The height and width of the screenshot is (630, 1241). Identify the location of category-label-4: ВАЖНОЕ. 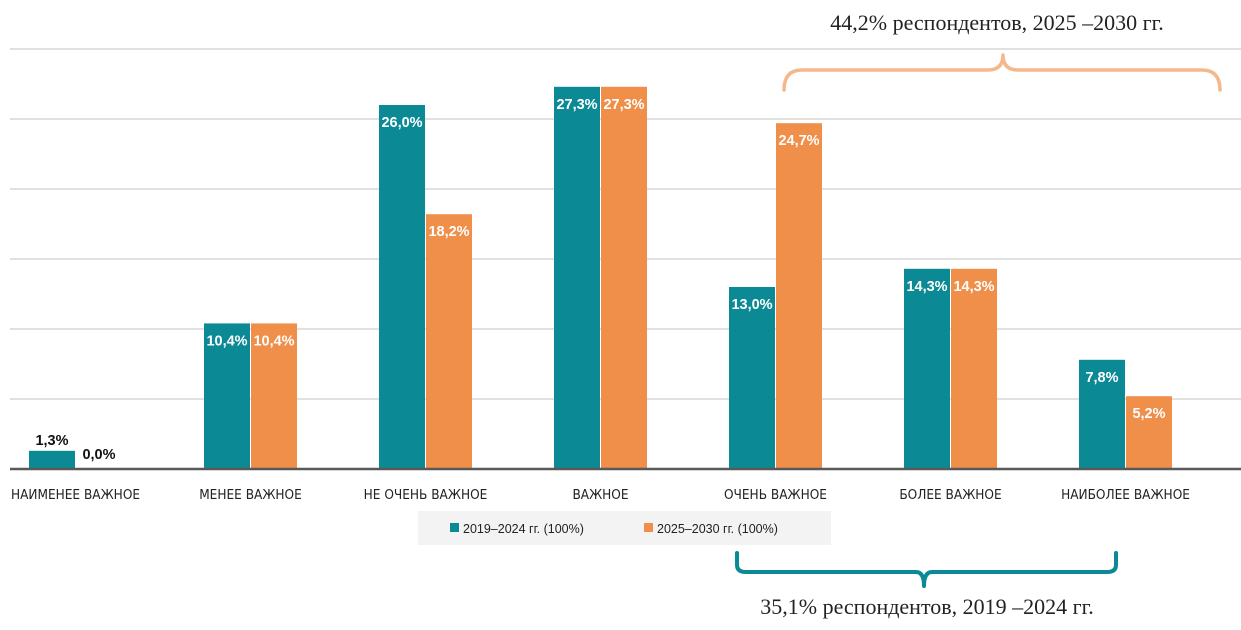
(600, 495).